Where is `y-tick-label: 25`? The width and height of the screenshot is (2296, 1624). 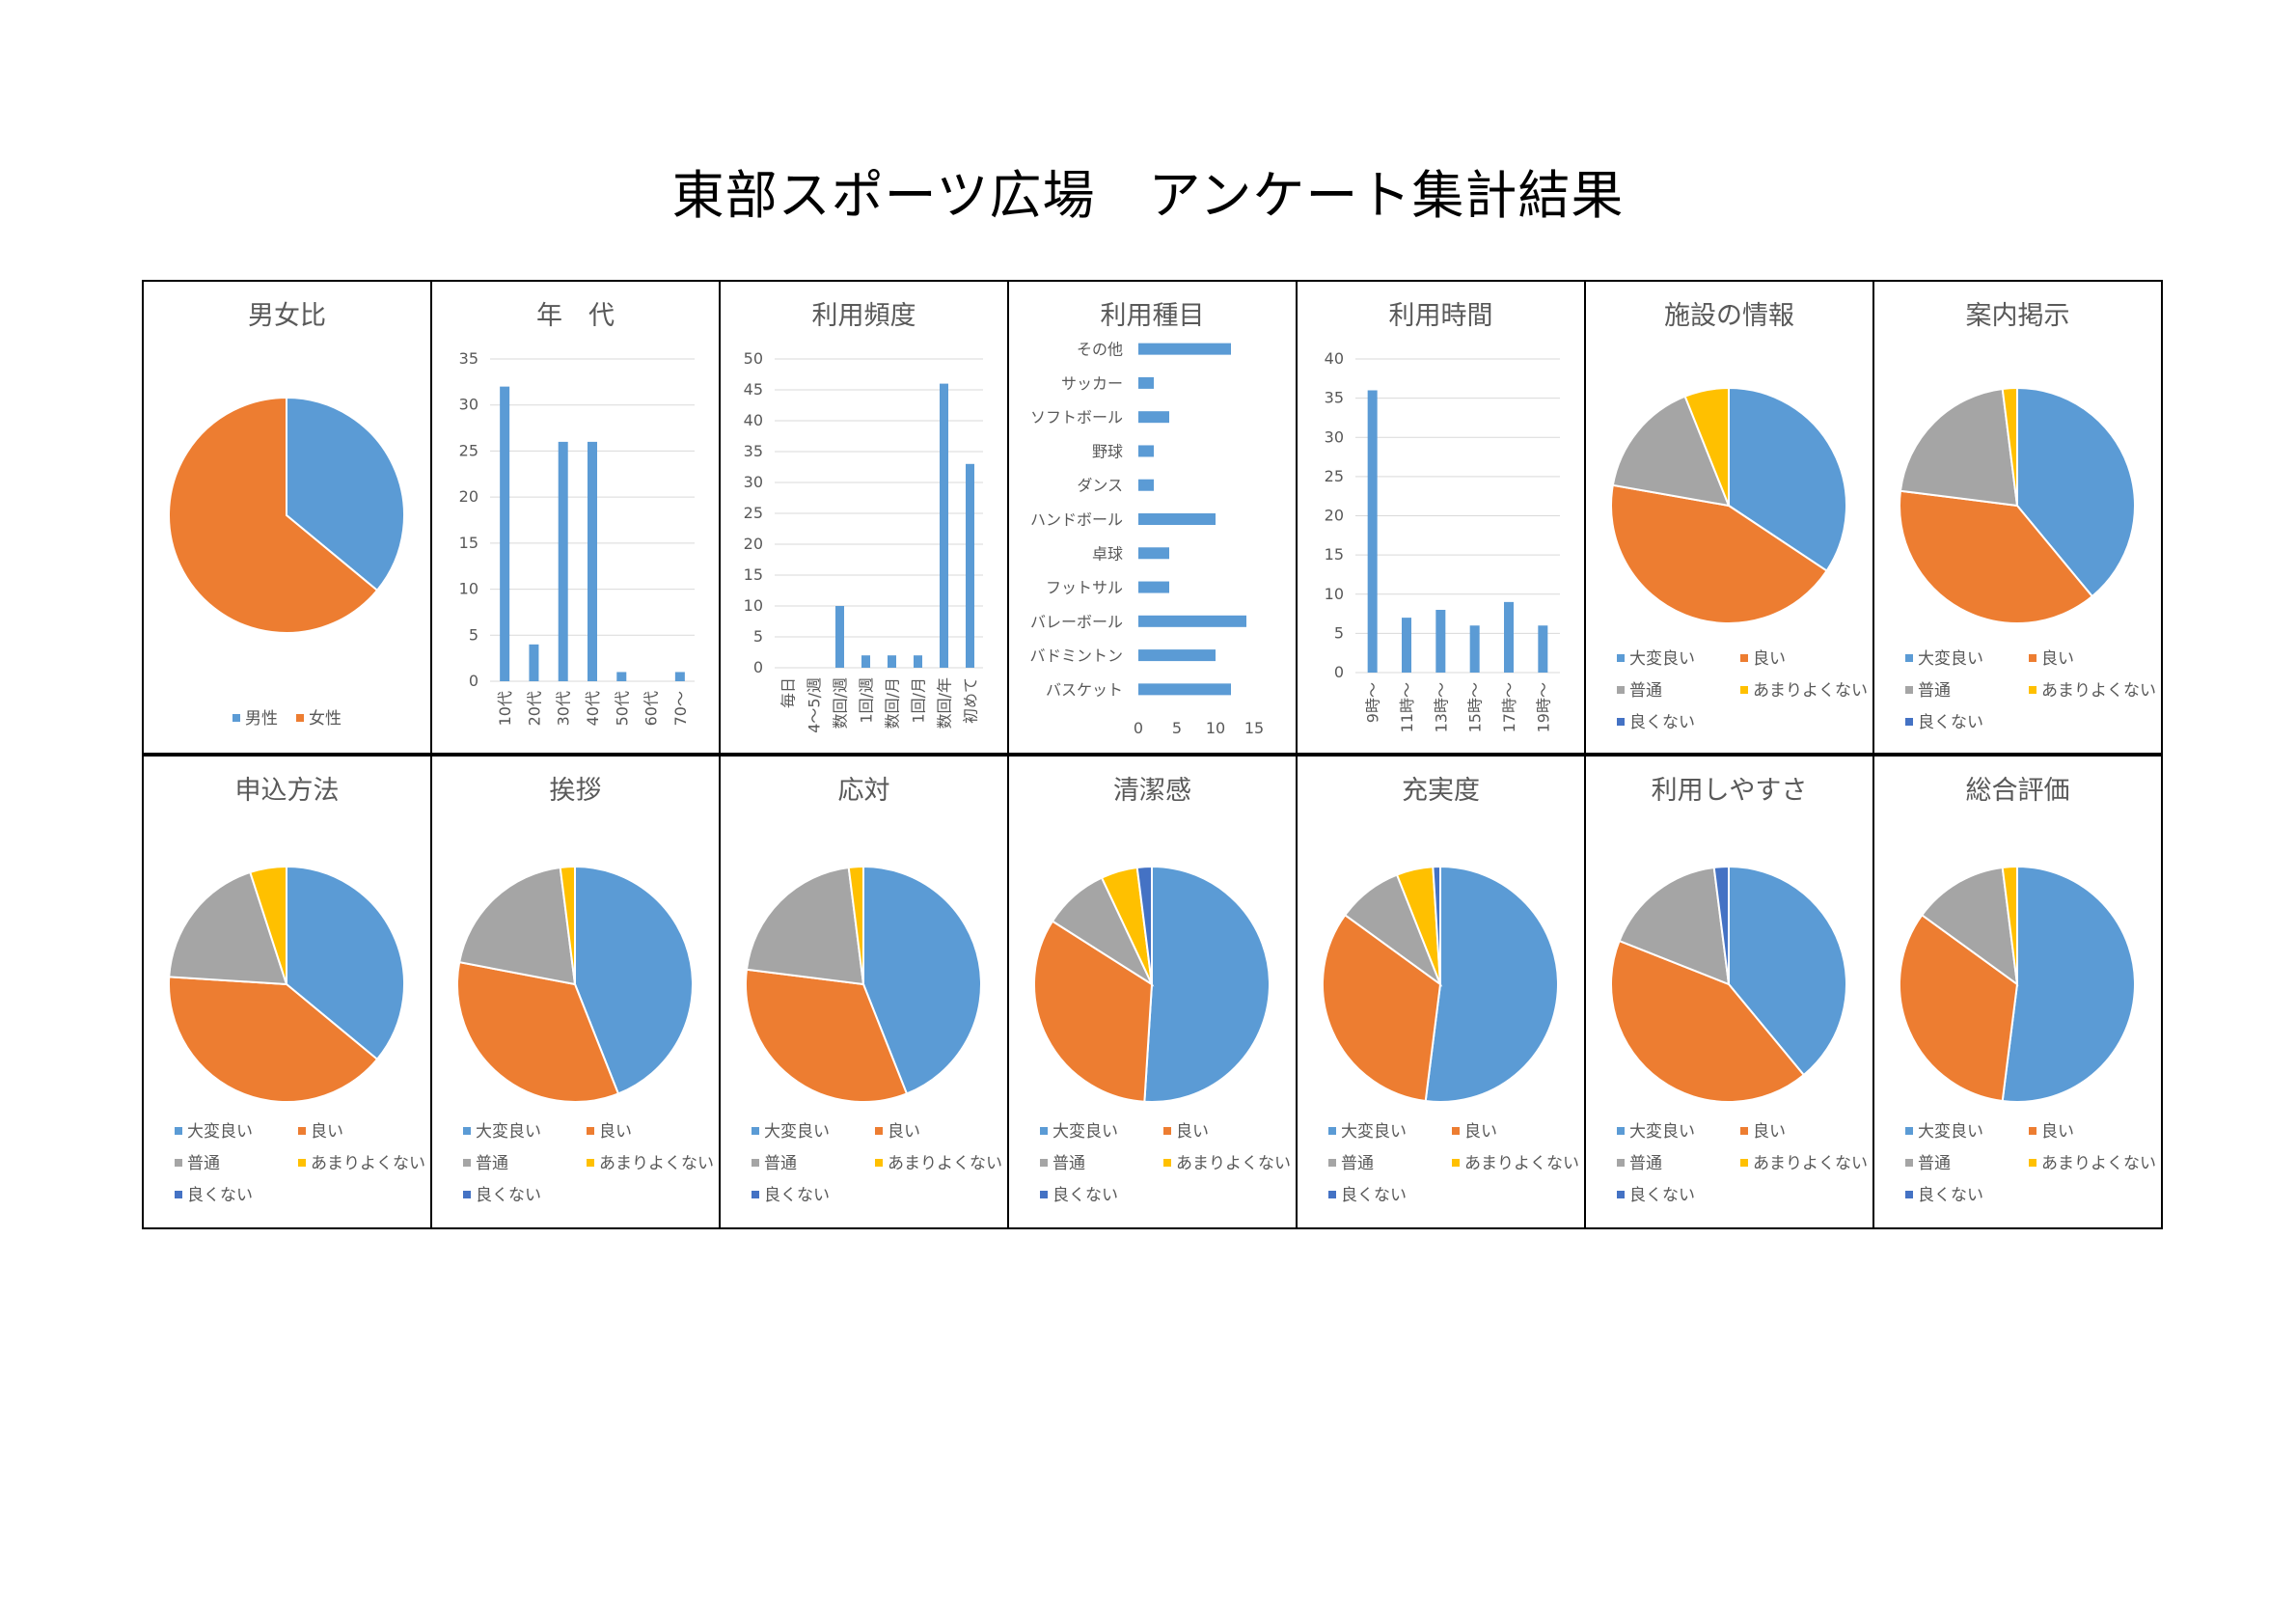 y-tick-label: 25 is located at coordinates (754, 513).